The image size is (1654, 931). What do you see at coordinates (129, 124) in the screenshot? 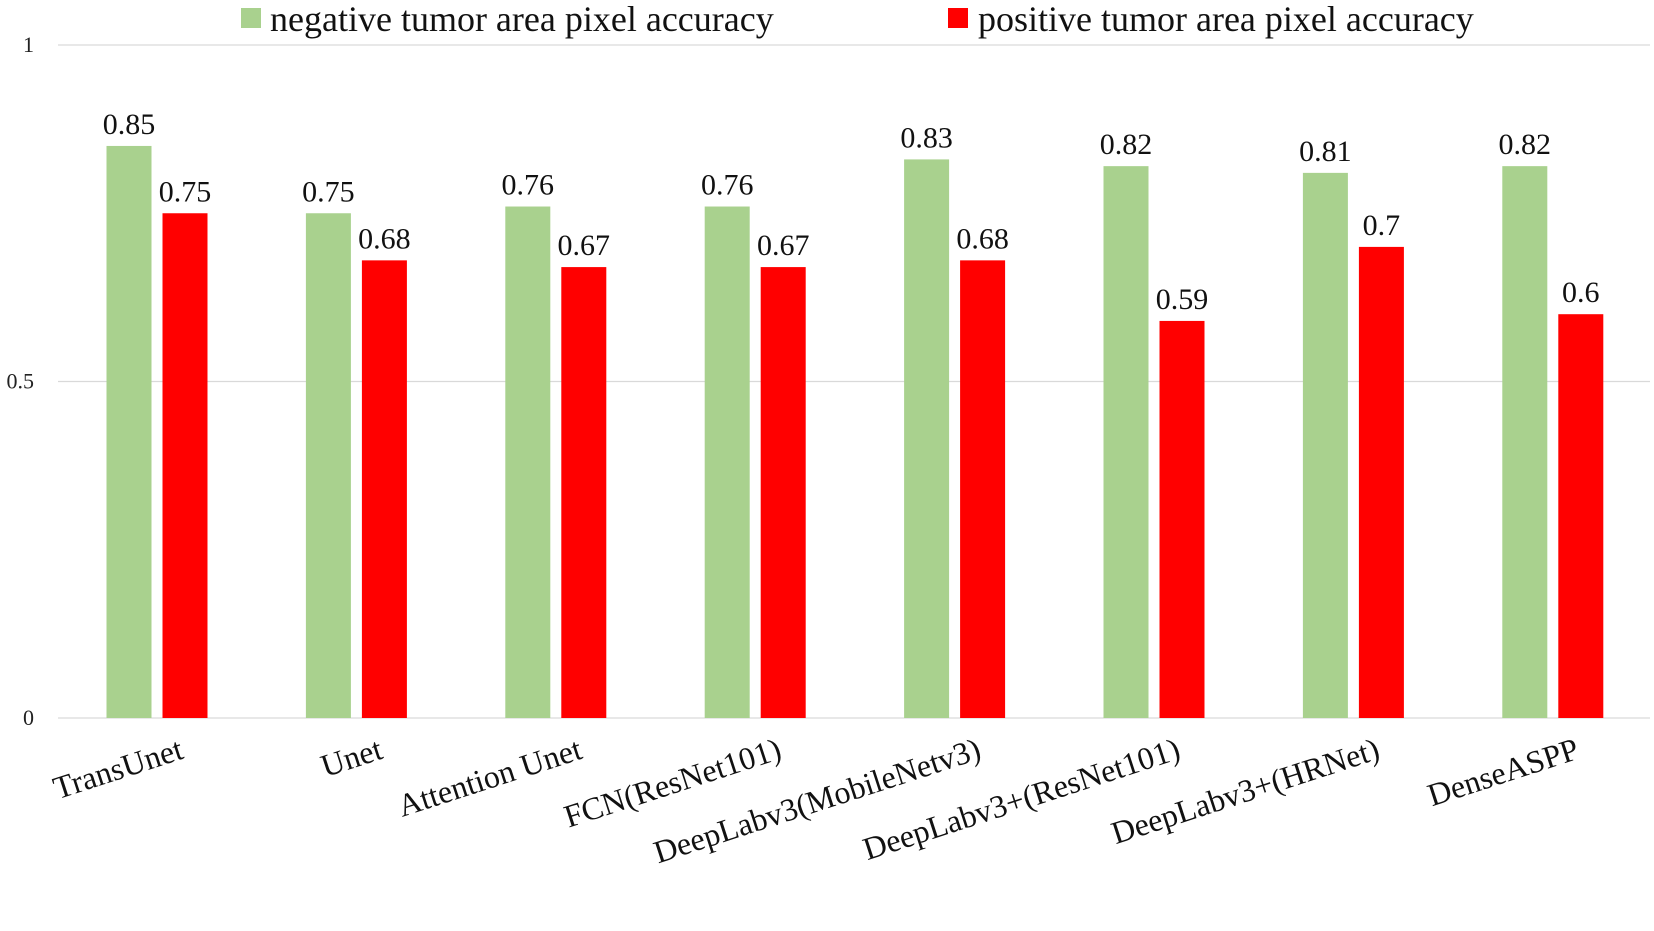
I see `data-label: 0.85` at bounding box center [129, 124].